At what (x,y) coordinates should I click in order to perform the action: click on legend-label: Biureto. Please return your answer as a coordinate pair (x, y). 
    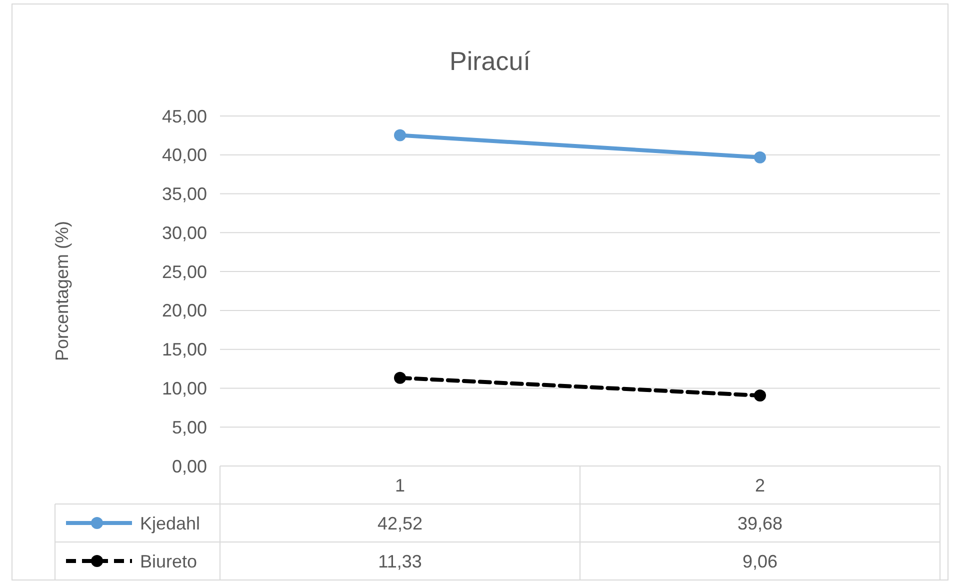
    Looking at the image, I should click on (169, 561).